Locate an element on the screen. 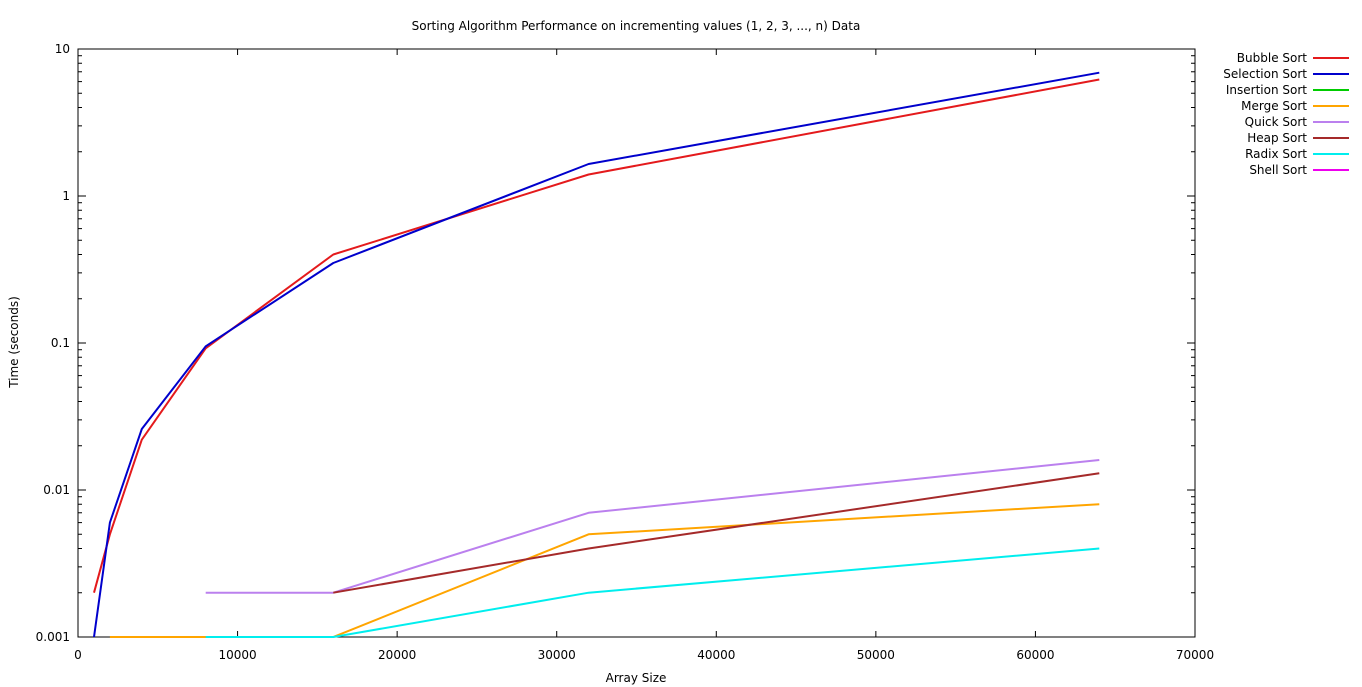 The height and width of the screenshot is (687, 1362). y-tick-label: 0.1 is located at coordinates (60, 343).